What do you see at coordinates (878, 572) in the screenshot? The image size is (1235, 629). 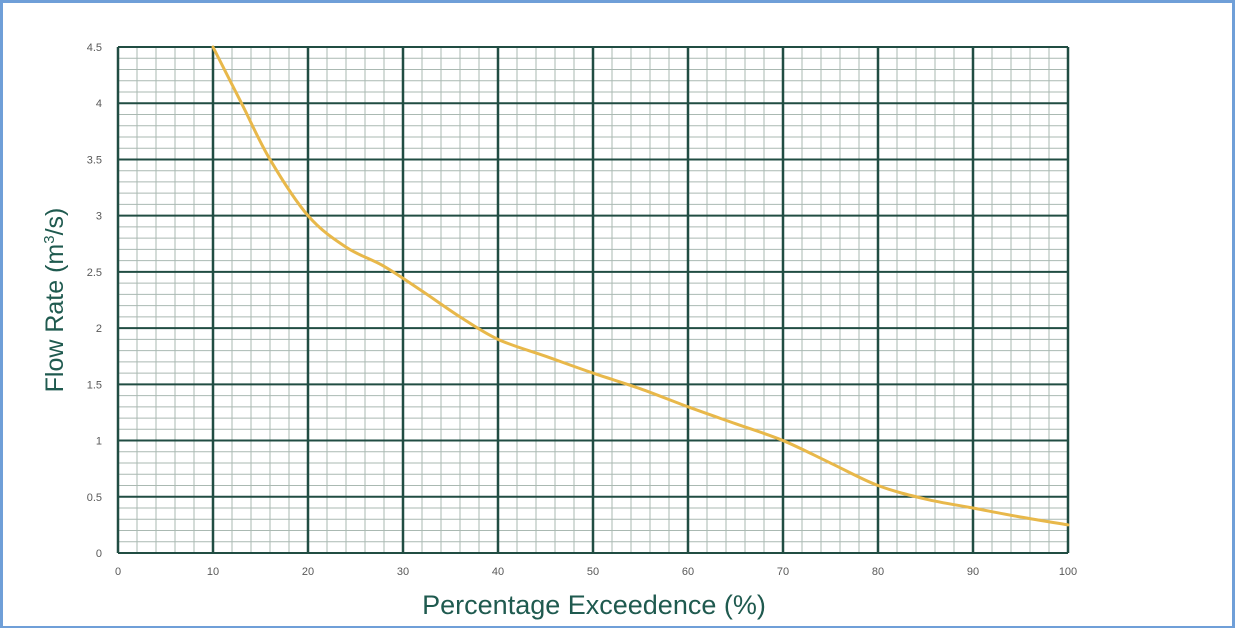 I see `x-tick-label: 80` at bounding box center [878, 572].